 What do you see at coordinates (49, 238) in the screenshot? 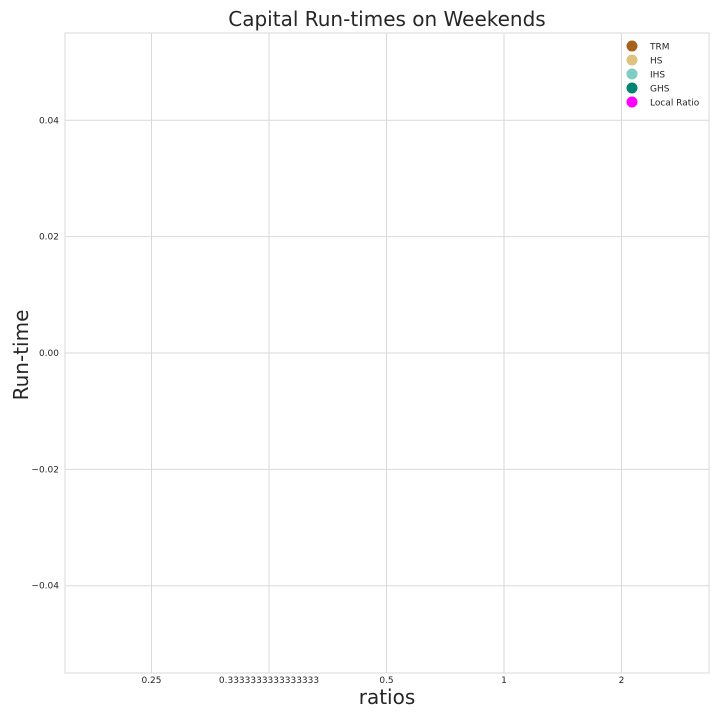
I see `y-tick-label: 0.02` at bounding box center [49, 238].